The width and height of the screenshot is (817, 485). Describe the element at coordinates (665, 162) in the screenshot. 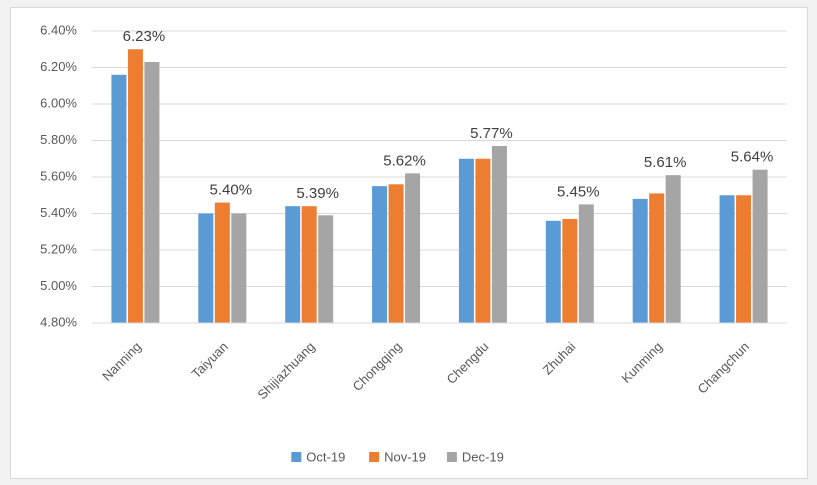

I see `data-label: 5.61%` at that location.